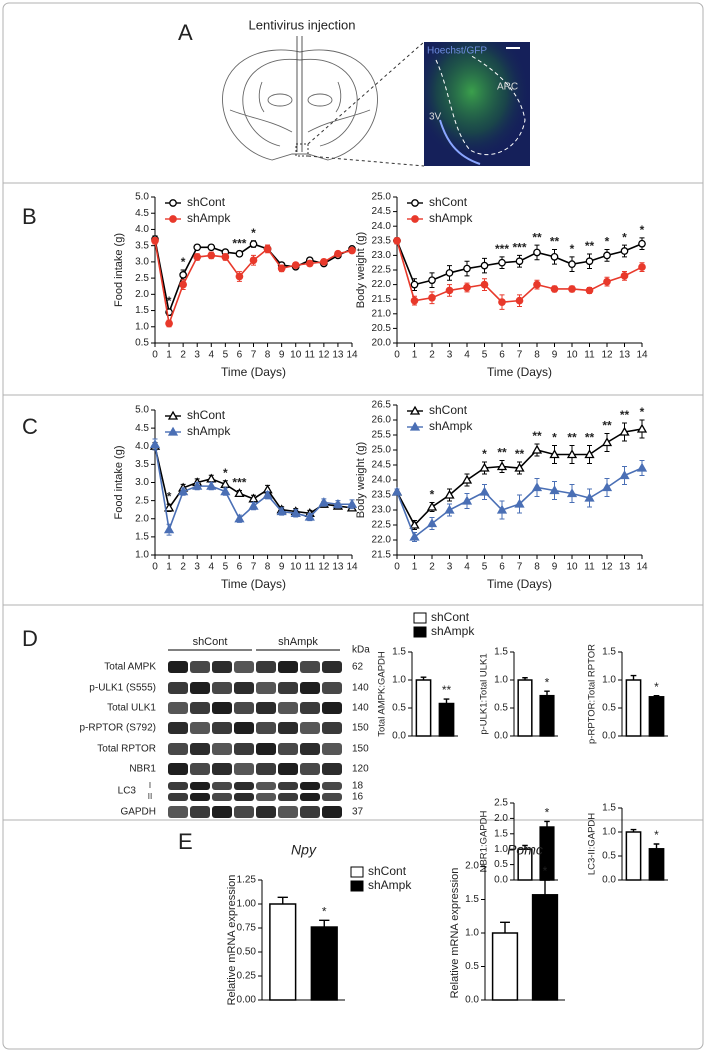  I want to click on blot-kda: 150, so click(360, 749).